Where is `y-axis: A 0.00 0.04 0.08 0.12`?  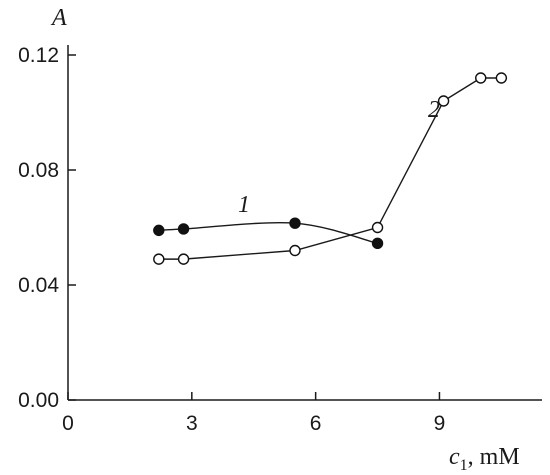
y-axis: A 0.00 0.04 0.08 0.12 is located at coordinates (47, 208).